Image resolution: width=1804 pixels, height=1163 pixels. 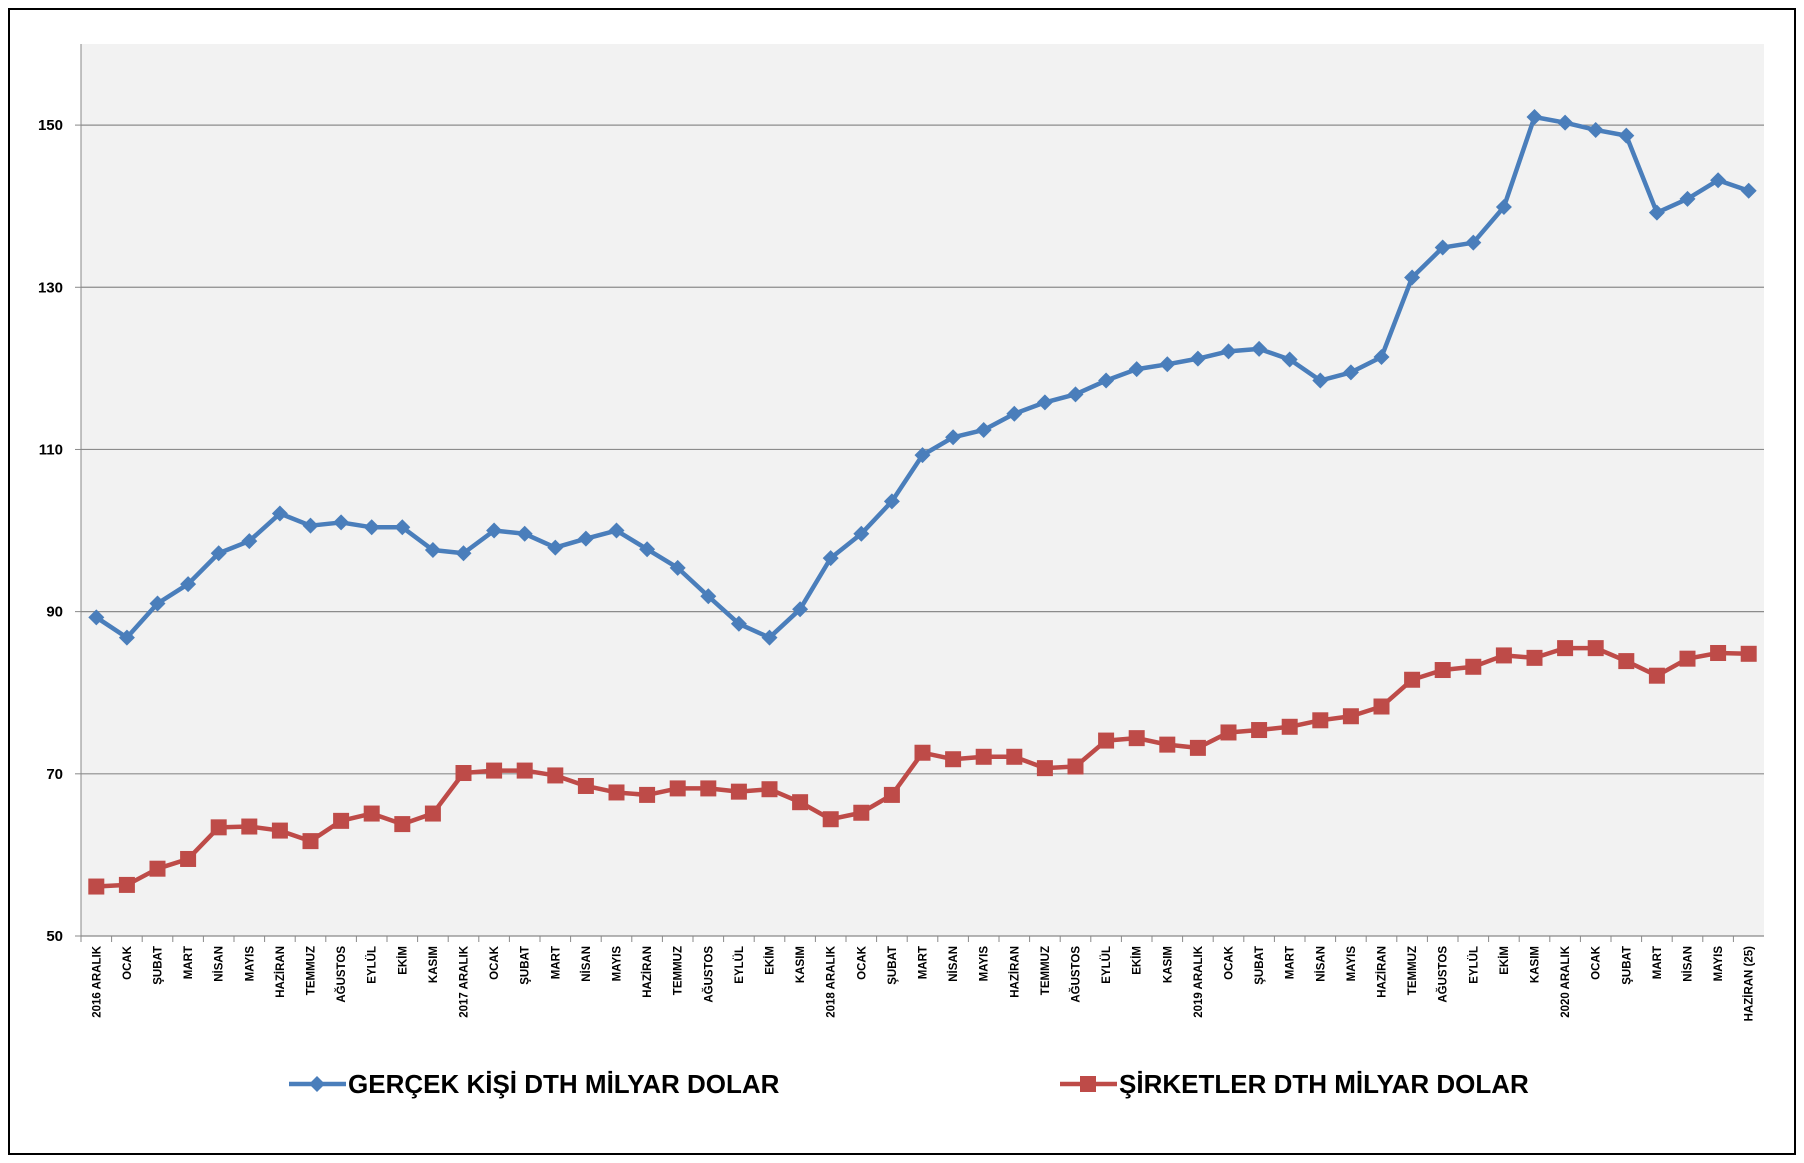 What do you see at coordinates (50, 287) in the screenshot?
I see `y-tick-label: 130` at bounding box center [50, 287].